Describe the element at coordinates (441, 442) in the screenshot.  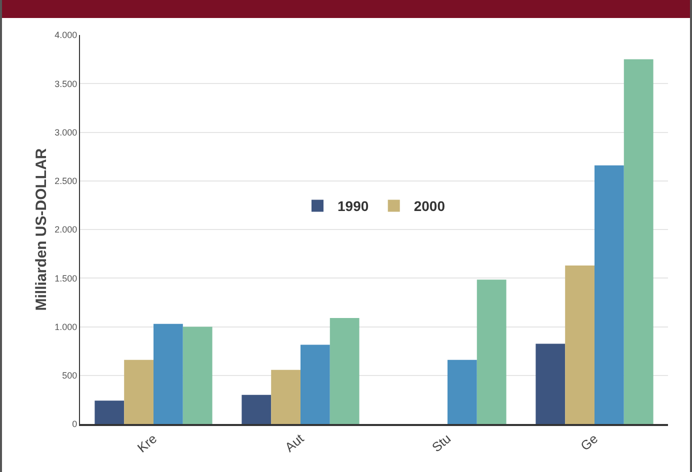
I see `x-tick-label: Stu` at that location.